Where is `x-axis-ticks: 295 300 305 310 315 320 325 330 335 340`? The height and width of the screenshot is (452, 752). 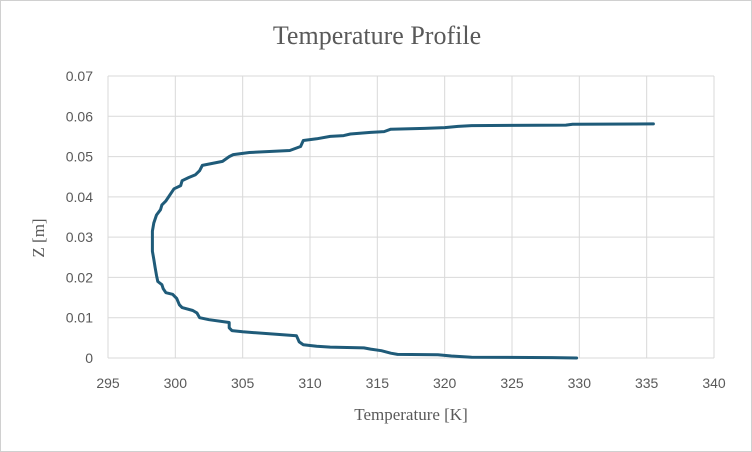
x-axis-ticks: 295 300 305 310 315 320 325 330 335 340 is located at coordinates (411, 383).